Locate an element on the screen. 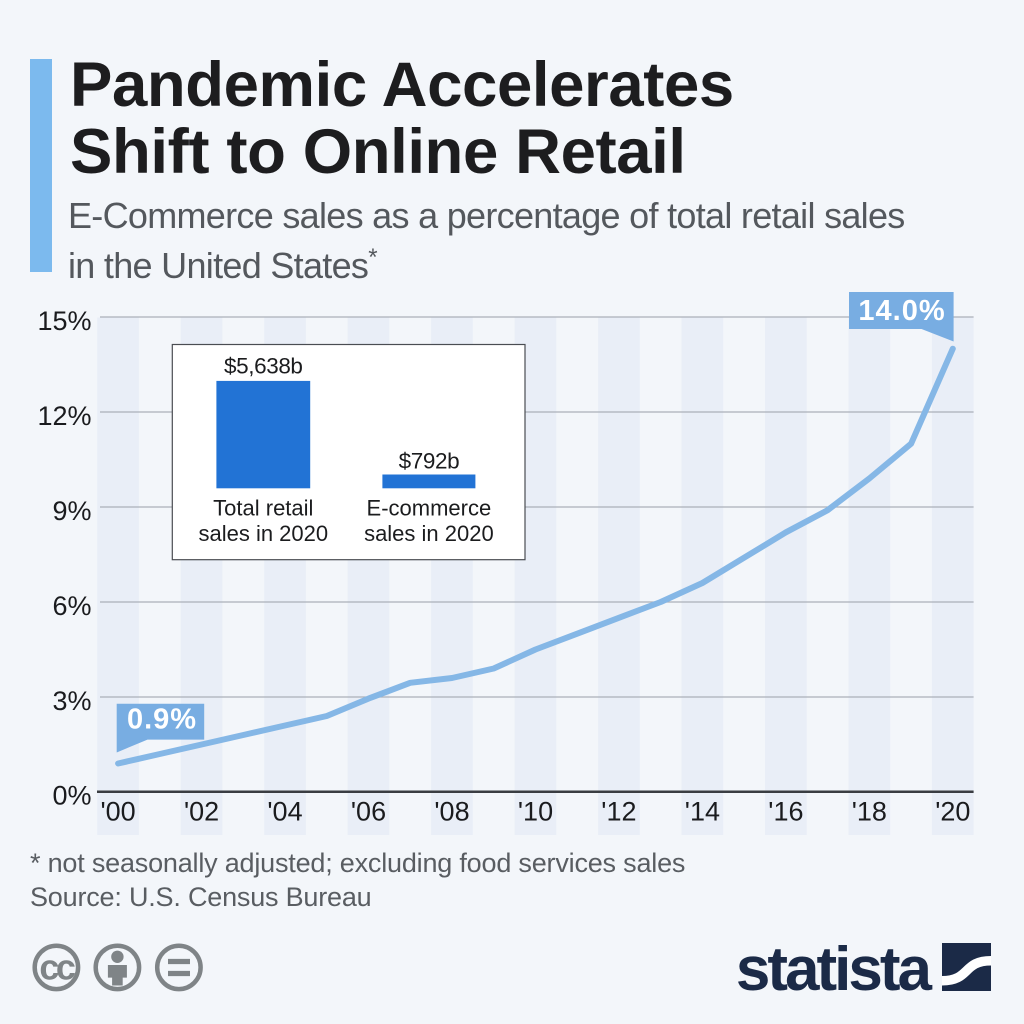 This screenshot has height=1024, width=1024. svg-text: 15% is located at coordinates (64, 321).